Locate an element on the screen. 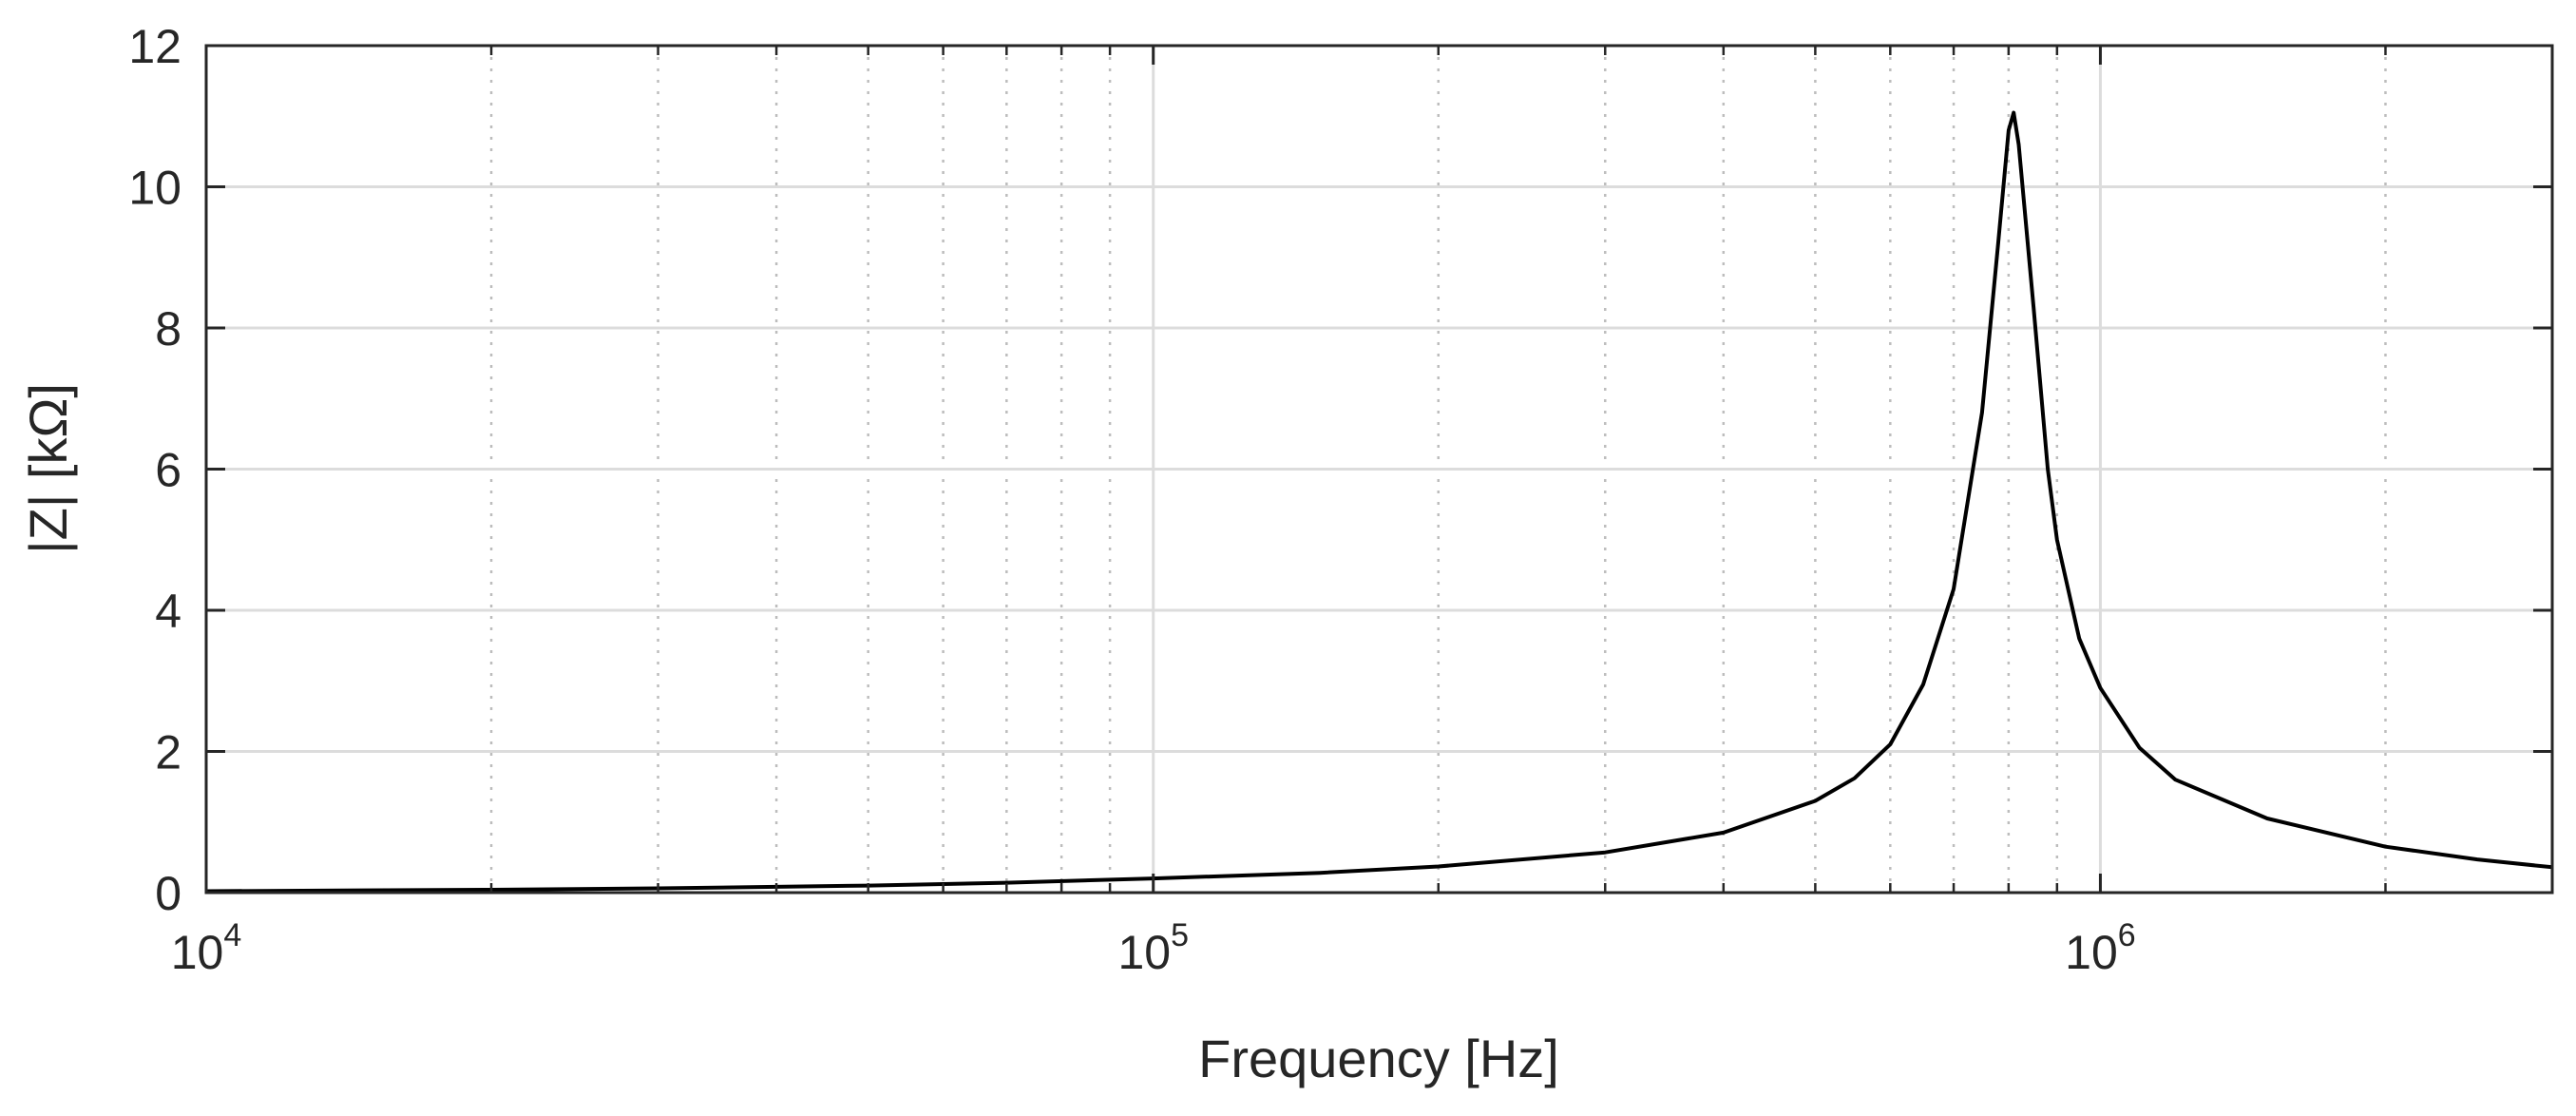  y-tick-label: 0 is located at coordinates (168, 894).